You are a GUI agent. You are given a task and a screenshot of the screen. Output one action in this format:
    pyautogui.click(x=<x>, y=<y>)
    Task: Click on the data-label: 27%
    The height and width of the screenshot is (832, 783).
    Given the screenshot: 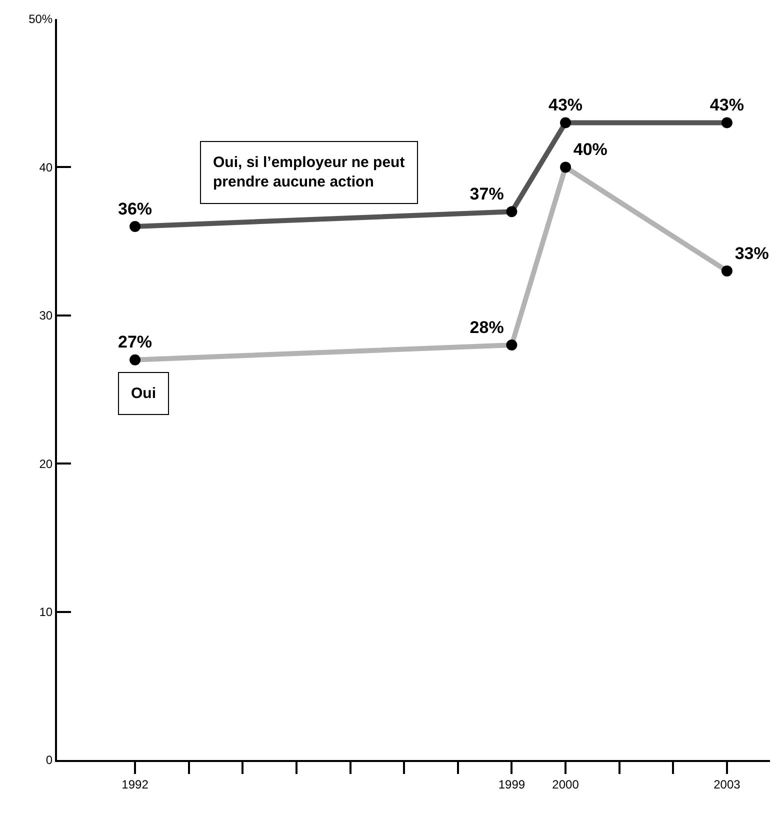 What is the action you would take?
    pyautogui.click(x=135, y=342)
    